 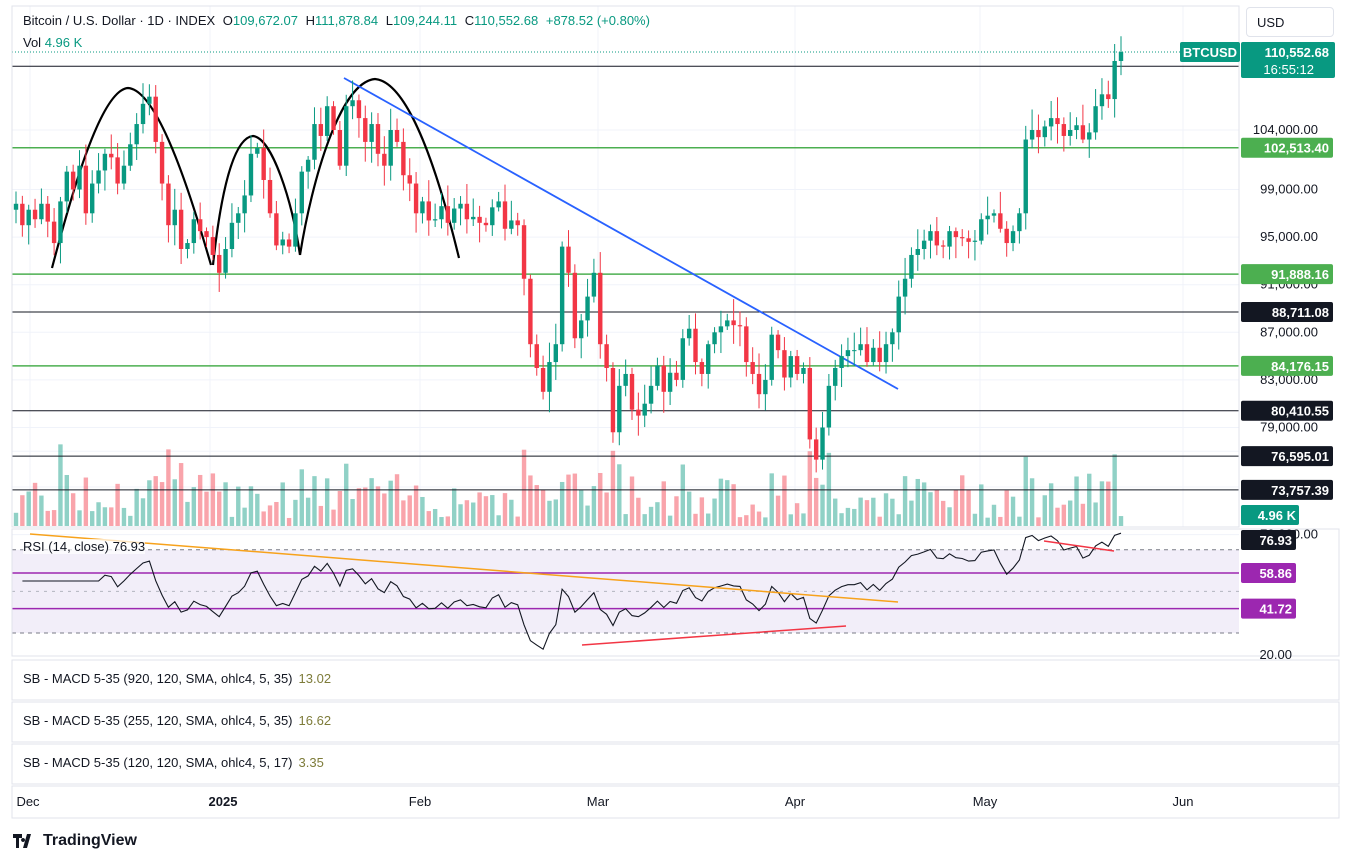 What do you see at coordinates (119, 20) in the screenshot?
I see `symbol-title: Bitcoin / U.S. Dollar · 1D · INDEX` at bounding box center [119, 20].